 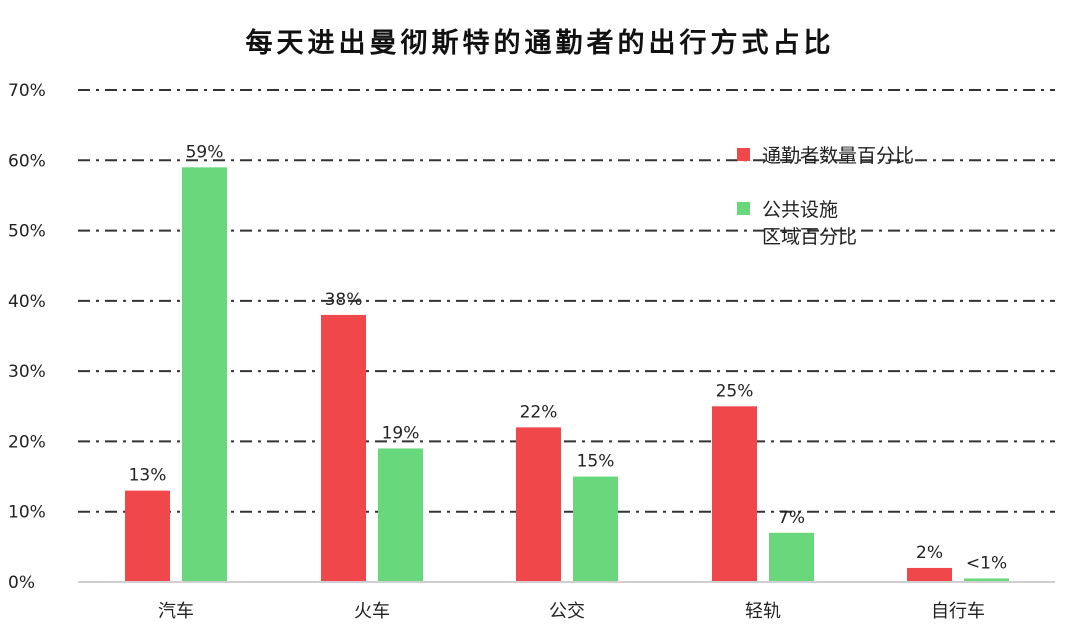 I want to click on y-tick-label: 60%, so click(x=27, y=161).